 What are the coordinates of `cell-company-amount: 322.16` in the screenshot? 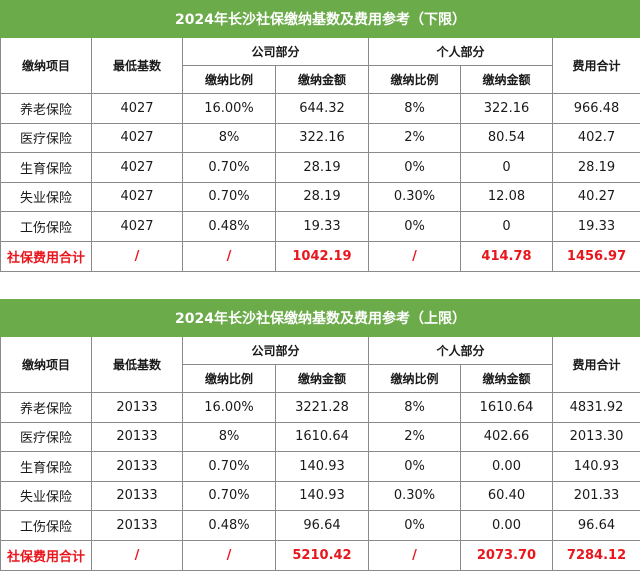 It's located at (322, 137).